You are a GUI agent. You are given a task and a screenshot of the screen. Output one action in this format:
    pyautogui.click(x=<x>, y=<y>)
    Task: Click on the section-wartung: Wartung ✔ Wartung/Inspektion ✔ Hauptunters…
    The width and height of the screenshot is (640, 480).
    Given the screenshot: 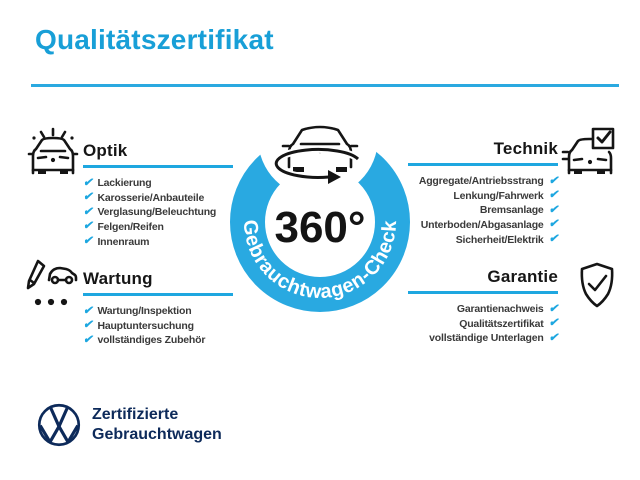 What is the action you would take?
    pyautogui.click(x=158, y=308)
    